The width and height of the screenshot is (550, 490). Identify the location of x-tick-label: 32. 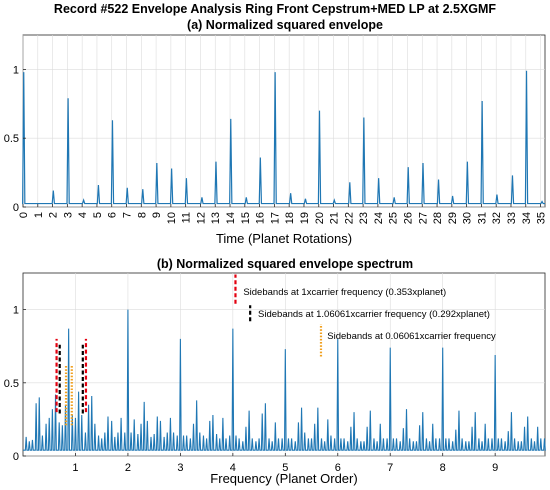
(497, 218).